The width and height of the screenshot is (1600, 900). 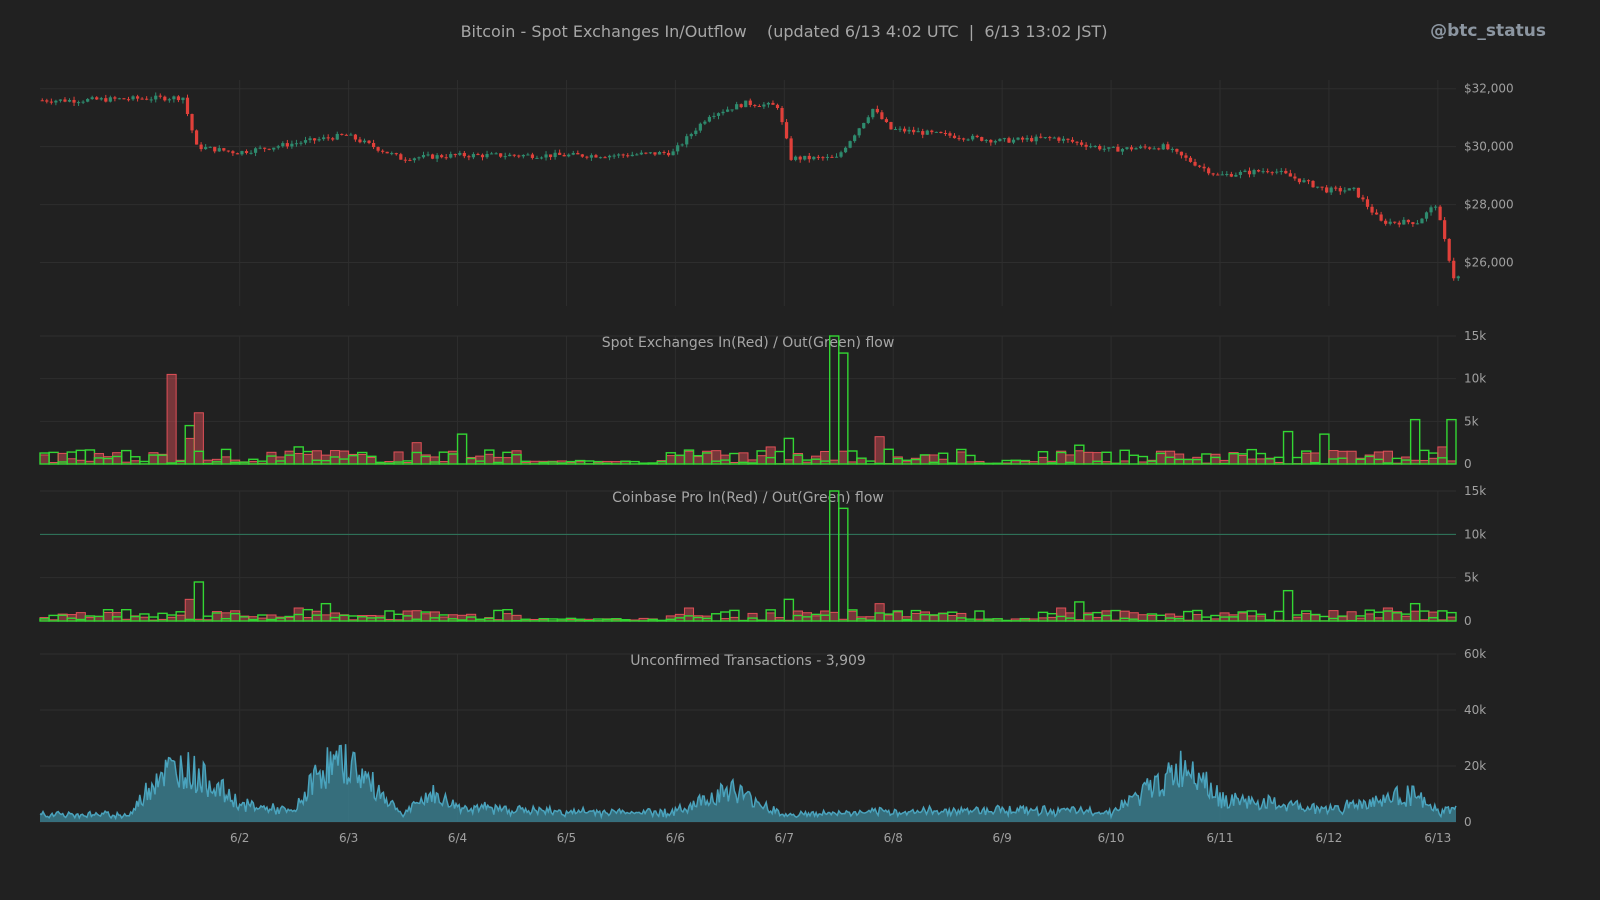 What do you see at coordinates (1475, 336) in the screenshot?
I see `y-tick-label: 15k` at bounding box center [1475, 336].